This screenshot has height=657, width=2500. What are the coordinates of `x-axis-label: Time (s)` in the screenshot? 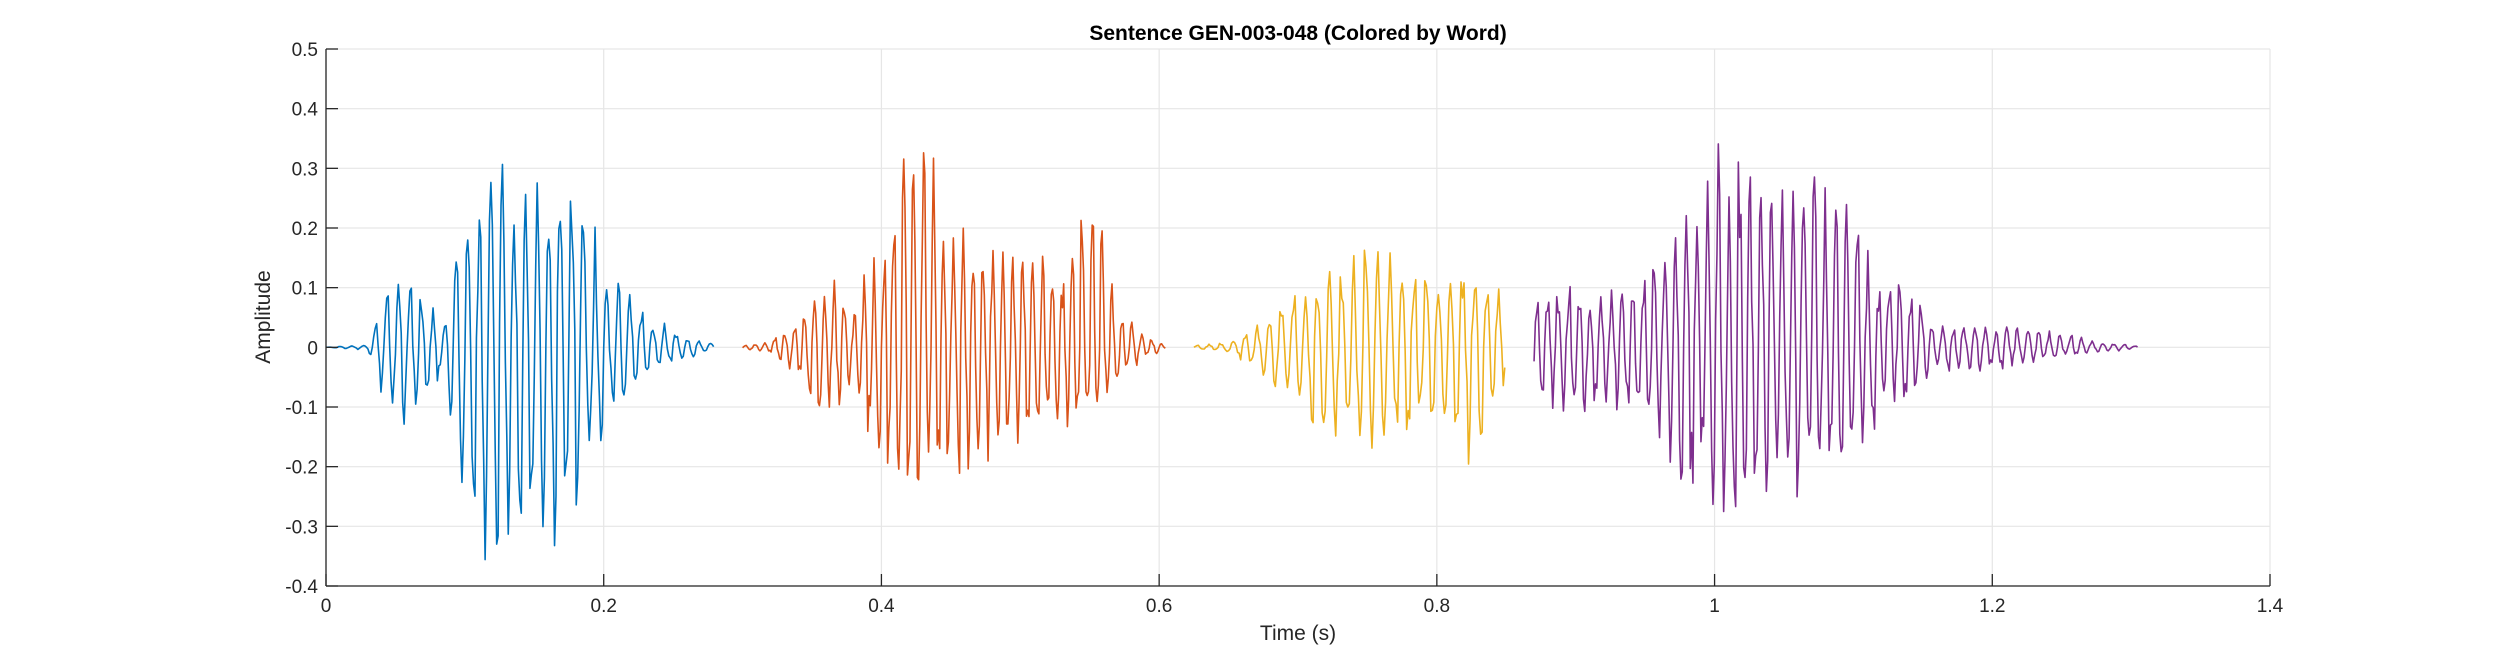 It's located at (1298, 633).